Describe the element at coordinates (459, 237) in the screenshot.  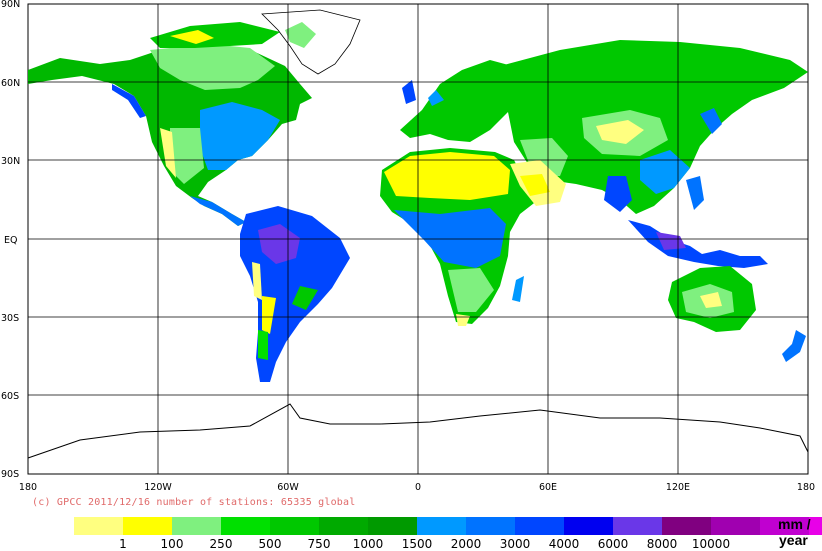
I see `africa-landmass` at that location.